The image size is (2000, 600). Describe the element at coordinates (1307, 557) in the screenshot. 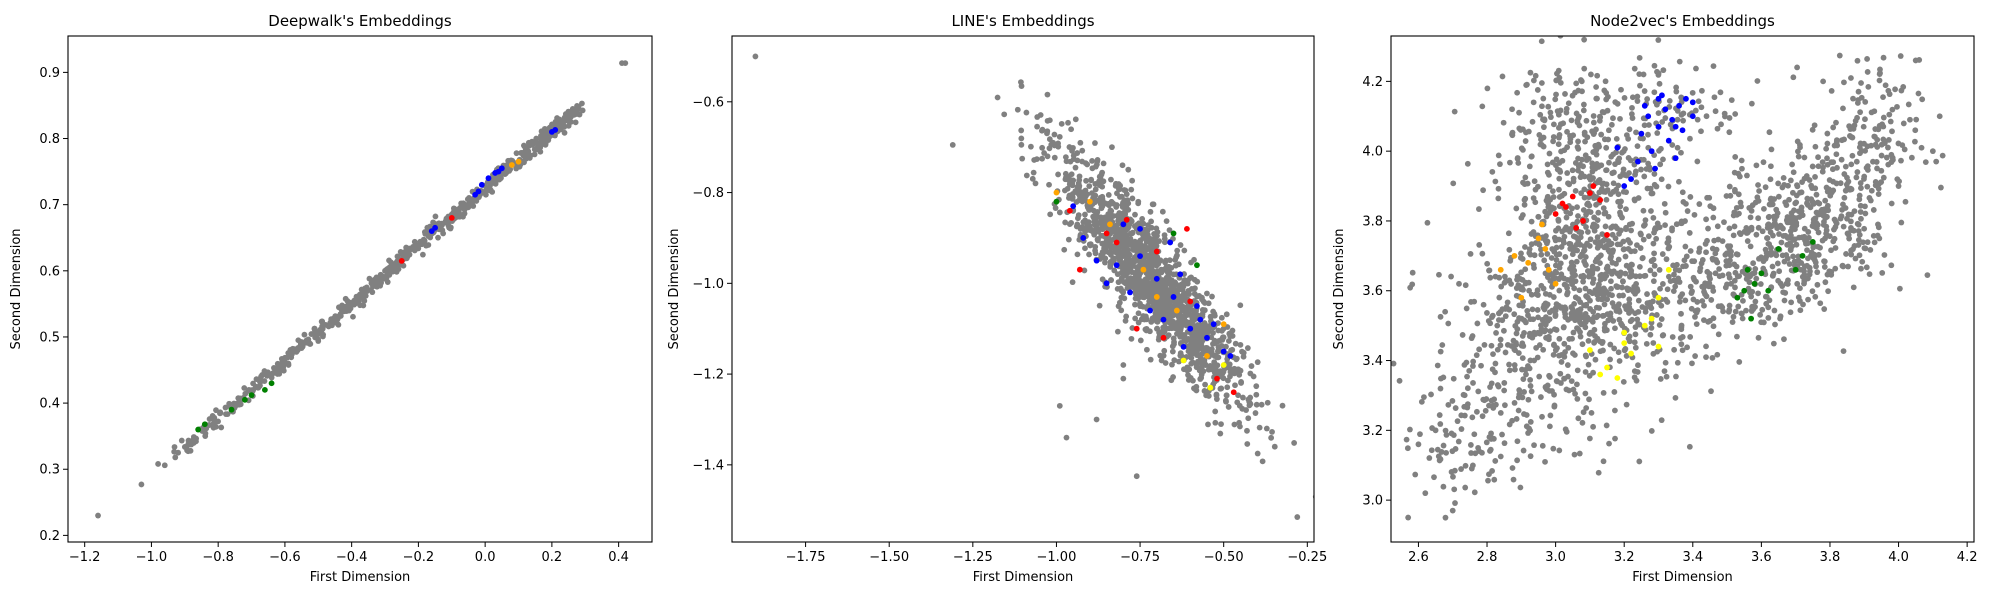

I see `x-tick-label: −0.25` at that location.